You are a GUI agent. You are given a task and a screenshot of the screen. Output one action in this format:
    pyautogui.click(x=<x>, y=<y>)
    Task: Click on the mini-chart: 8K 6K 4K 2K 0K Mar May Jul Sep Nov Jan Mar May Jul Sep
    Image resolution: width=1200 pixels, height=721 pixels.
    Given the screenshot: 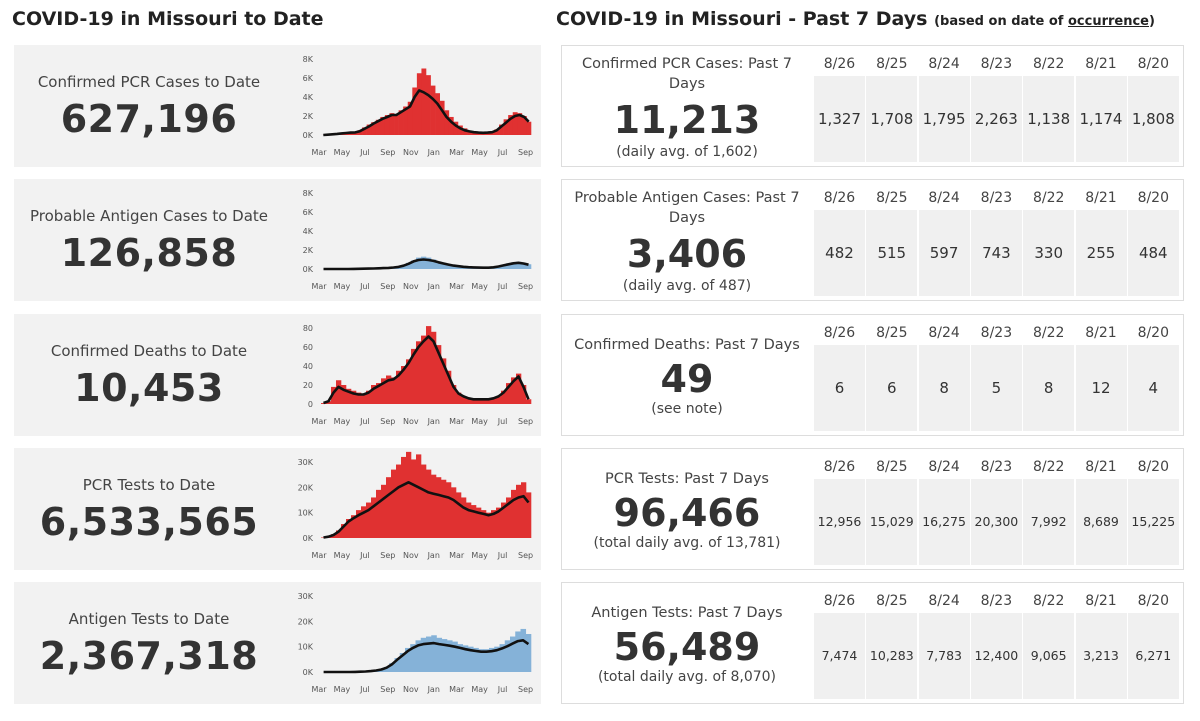 What is the action you would take?
    pyautogui.click(x=418, y=106)
    